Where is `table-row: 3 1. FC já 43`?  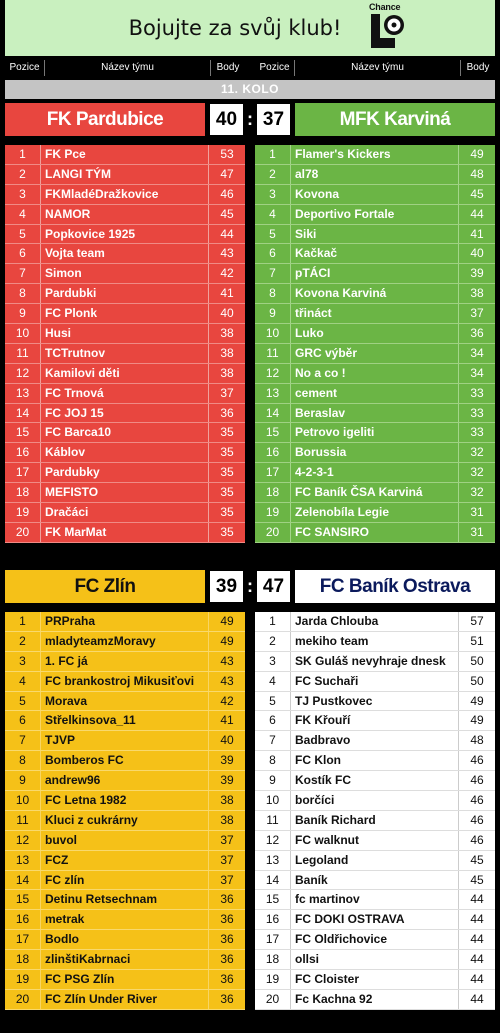
table-row: 3 1. FC já 43 is located at coordinates (125, 661).